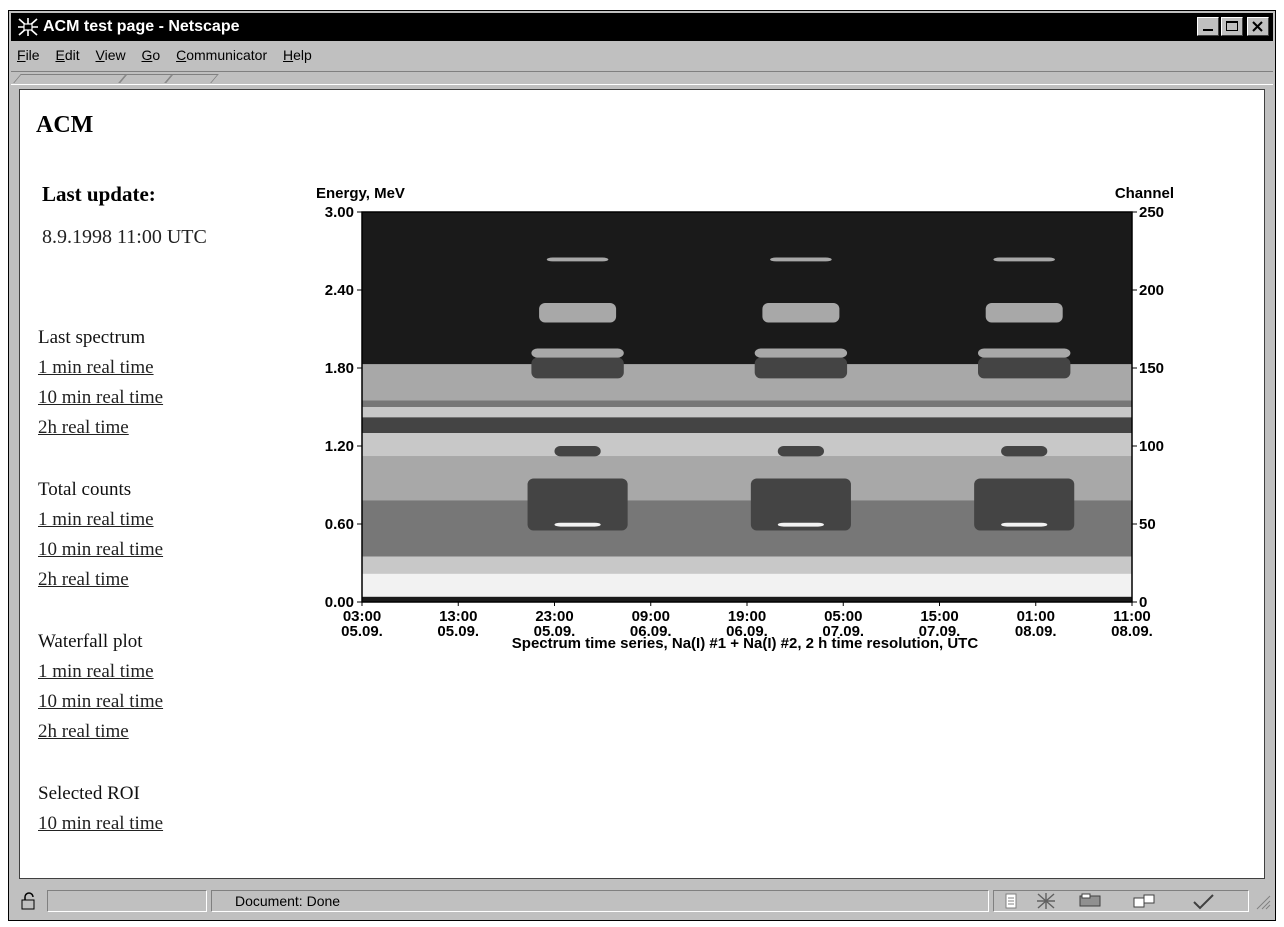 The height and width of the screenshot is (927, 1284). Describe the element at coordinates (101, 549) in the screenshot. I see `link-total-counts-10min: 10 min real time` at that location.